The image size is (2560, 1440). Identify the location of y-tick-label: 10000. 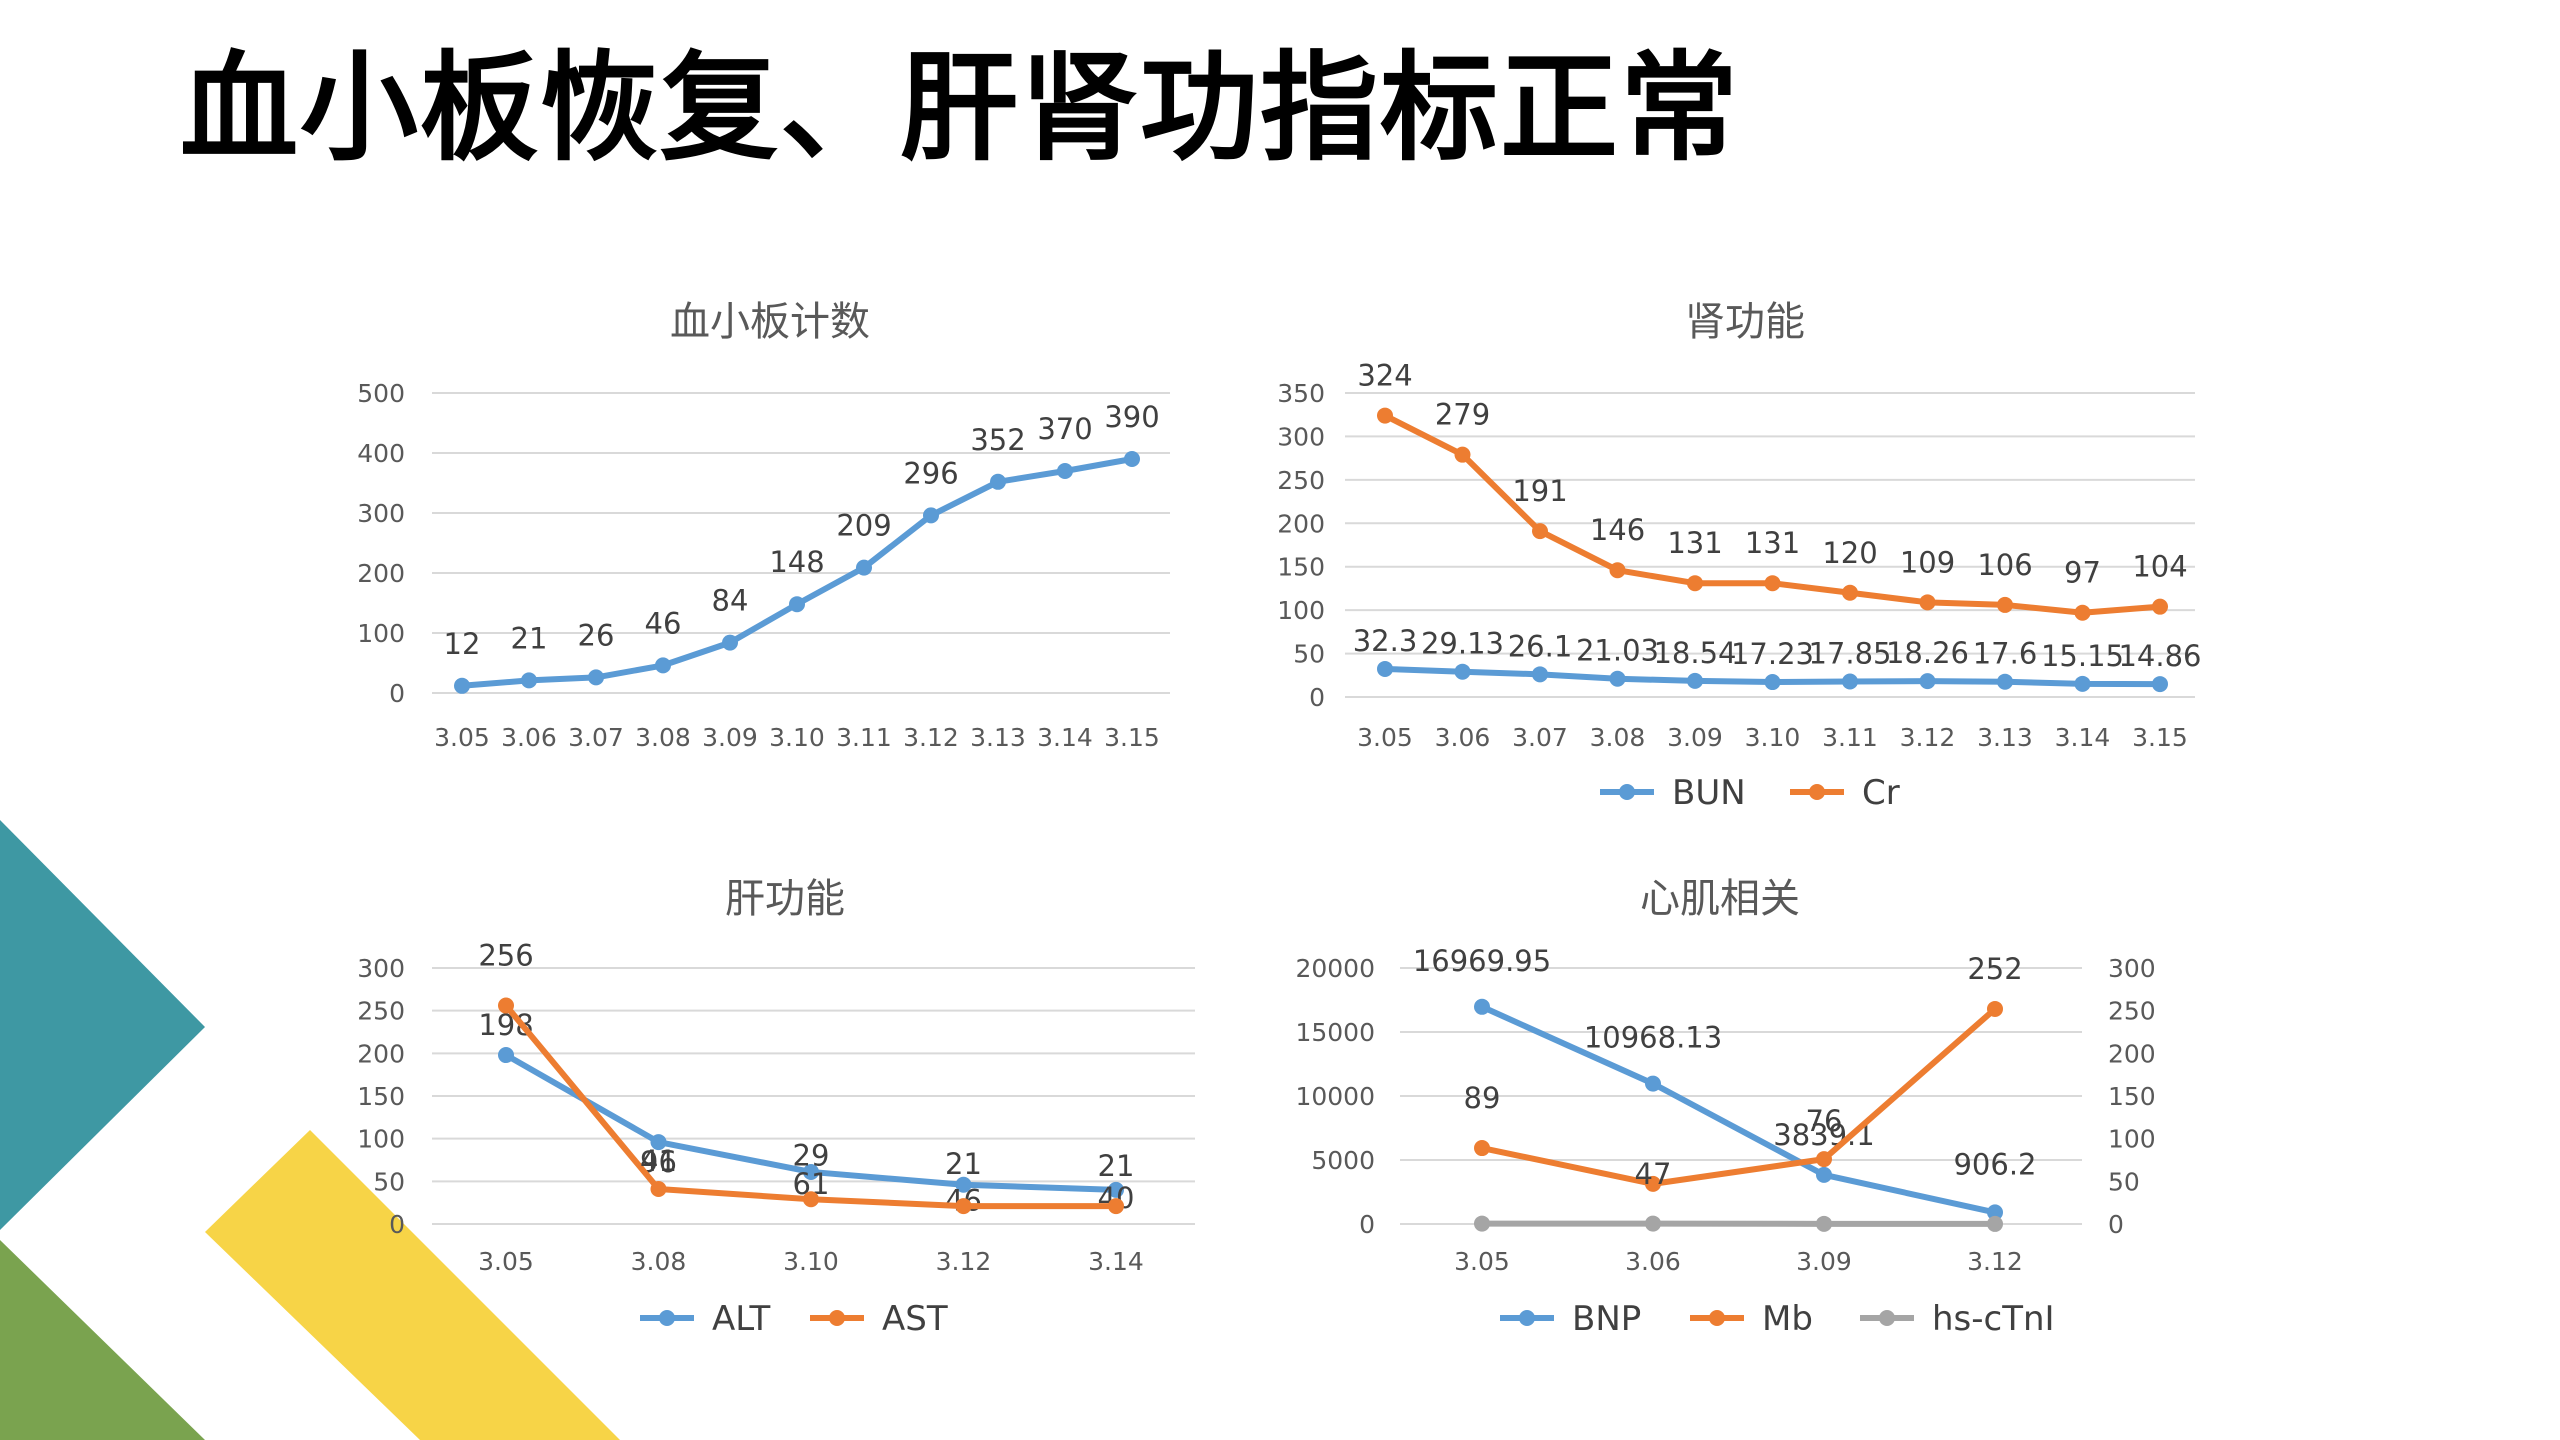
(1335, 1096).